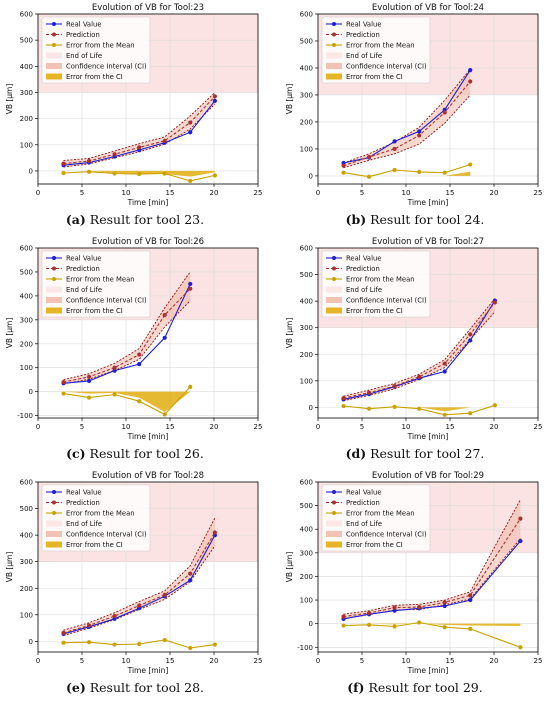  Describe the element at coordinates (83, 259) in the screenshot. I see `legend-real-value-label: Real Value` at that location.